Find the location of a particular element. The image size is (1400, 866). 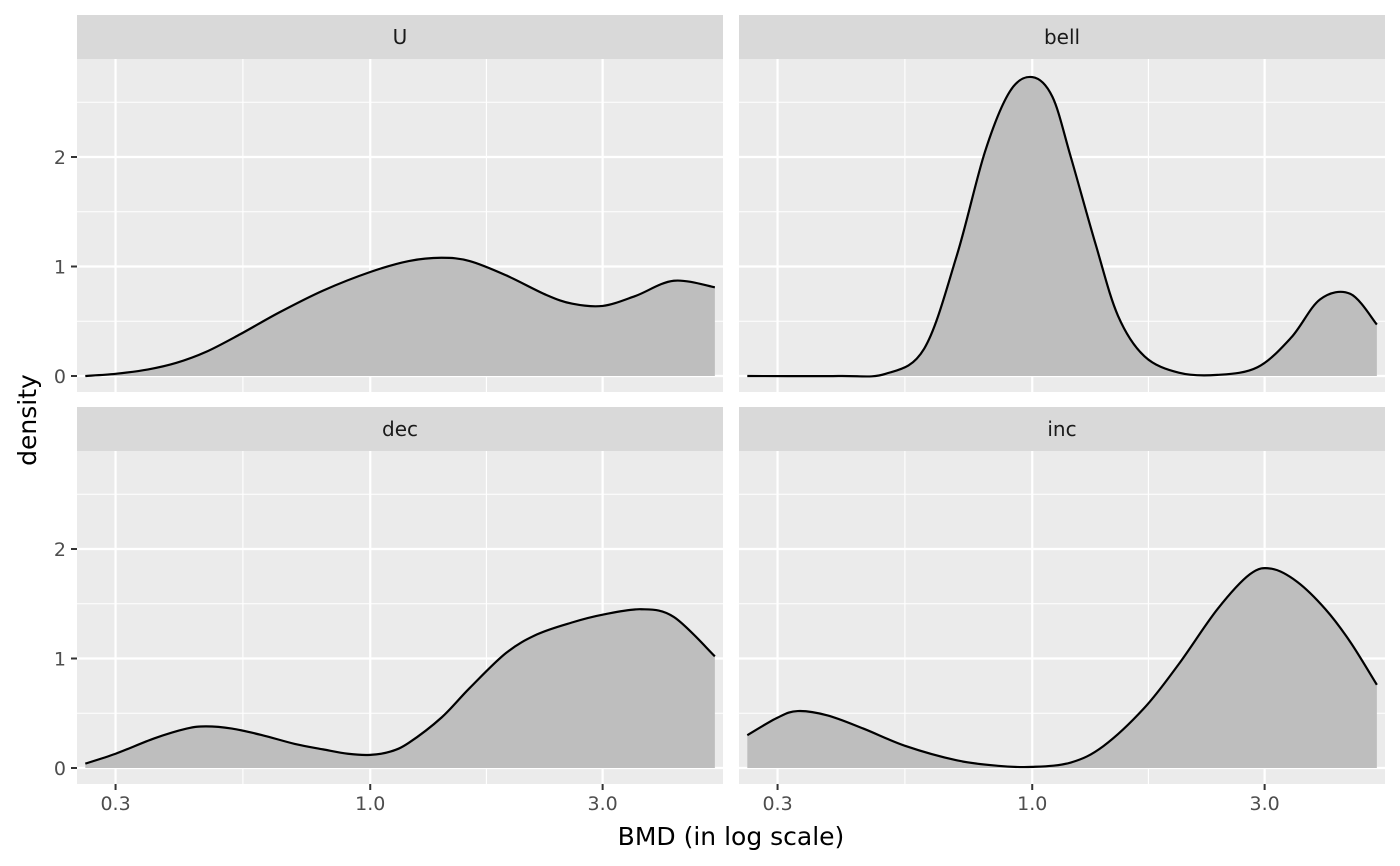

facet-strip-label: inc is located at coordinates (1061, 429).